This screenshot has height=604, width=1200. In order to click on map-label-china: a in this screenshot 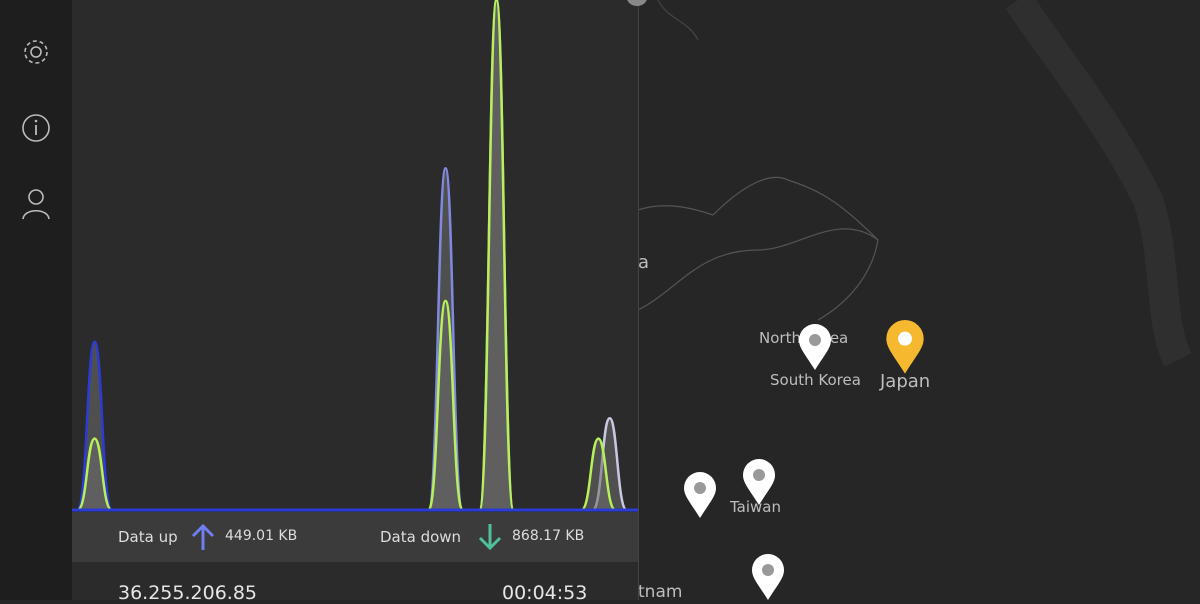, I will do `click(644, 262)`.